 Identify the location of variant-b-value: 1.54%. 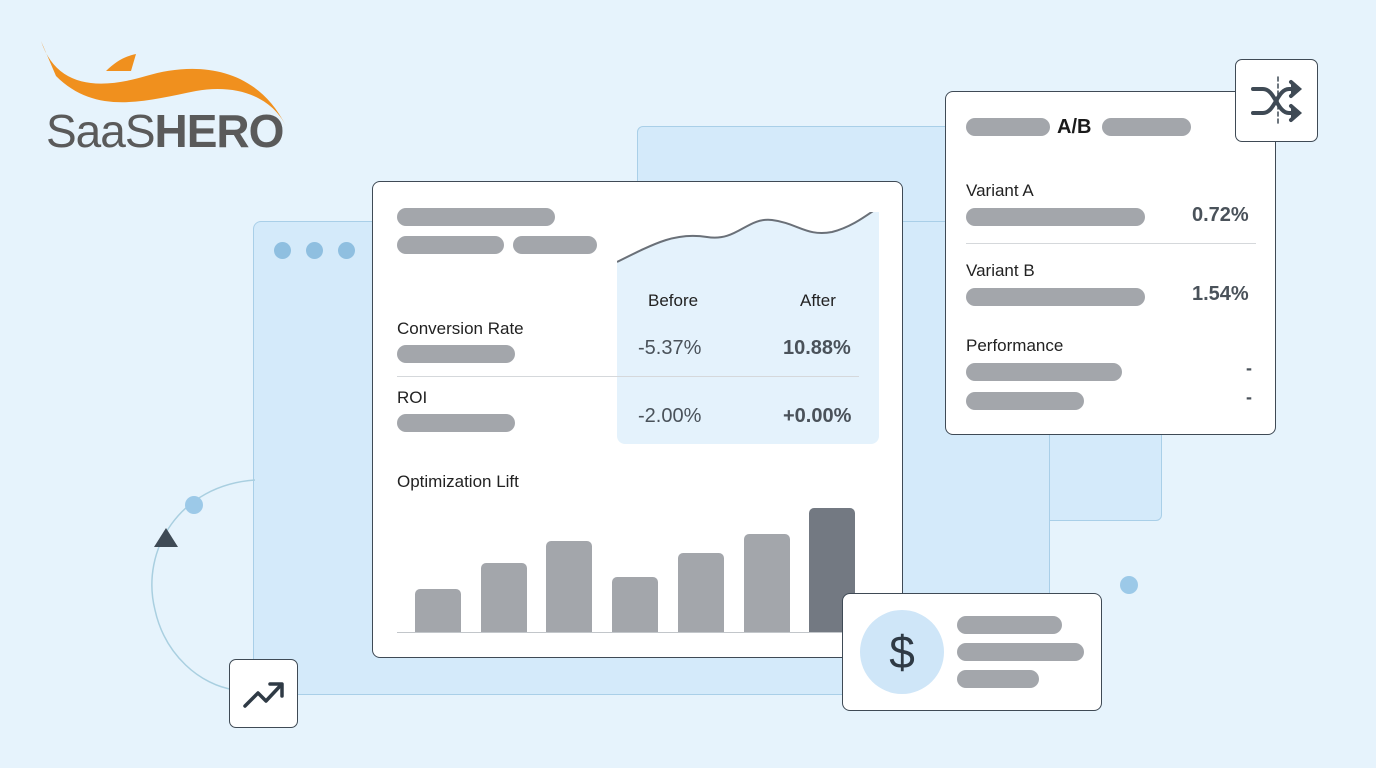
(1220, 294).